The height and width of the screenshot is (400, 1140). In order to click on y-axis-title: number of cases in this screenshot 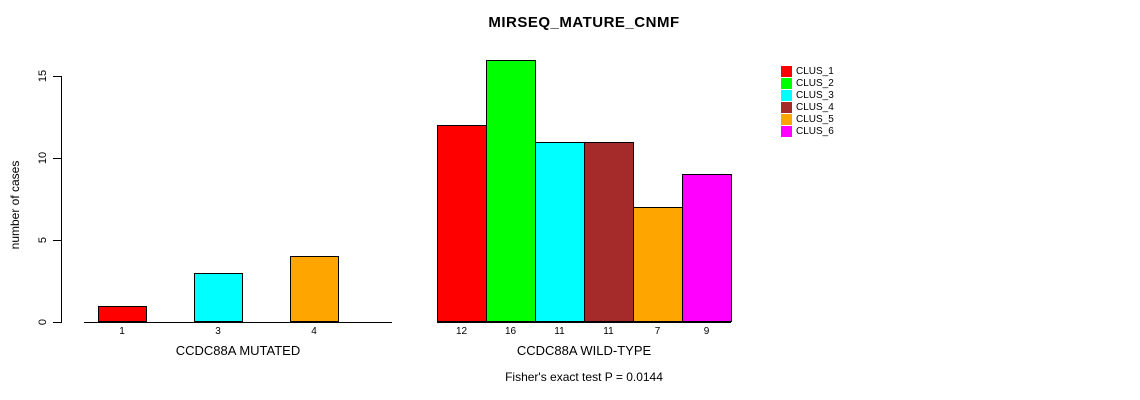, I will do `click(15, 205)`.